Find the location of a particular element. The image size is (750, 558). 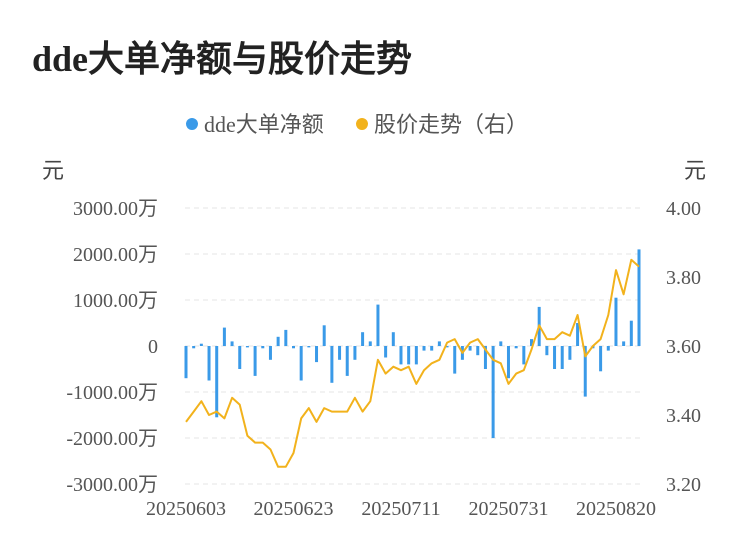

right-axis: 4.00 3.80 3.60 3.40 3.20 is located at coordinates (683, 347).